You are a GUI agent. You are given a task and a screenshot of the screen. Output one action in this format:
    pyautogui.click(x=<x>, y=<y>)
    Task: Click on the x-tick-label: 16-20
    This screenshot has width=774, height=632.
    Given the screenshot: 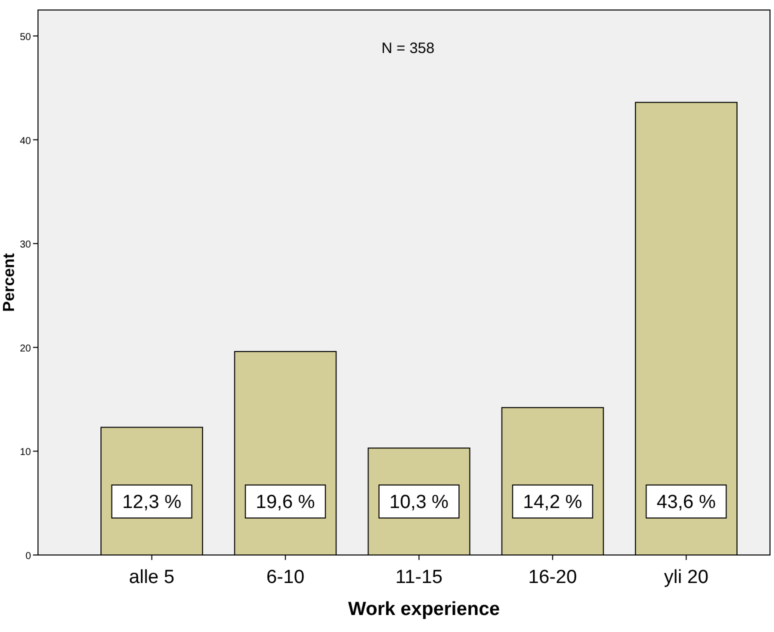 What is the action you would take?
    pyautogui.click(x=552, y=577)
    